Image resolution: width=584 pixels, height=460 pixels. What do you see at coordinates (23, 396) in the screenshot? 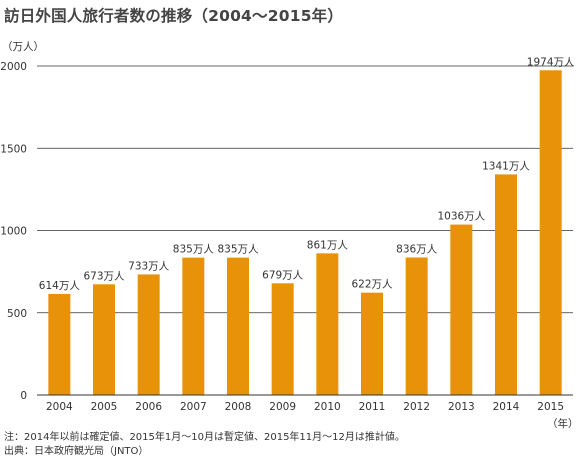
I see `y-tick-label: 0` at bounding box center [23, 396].